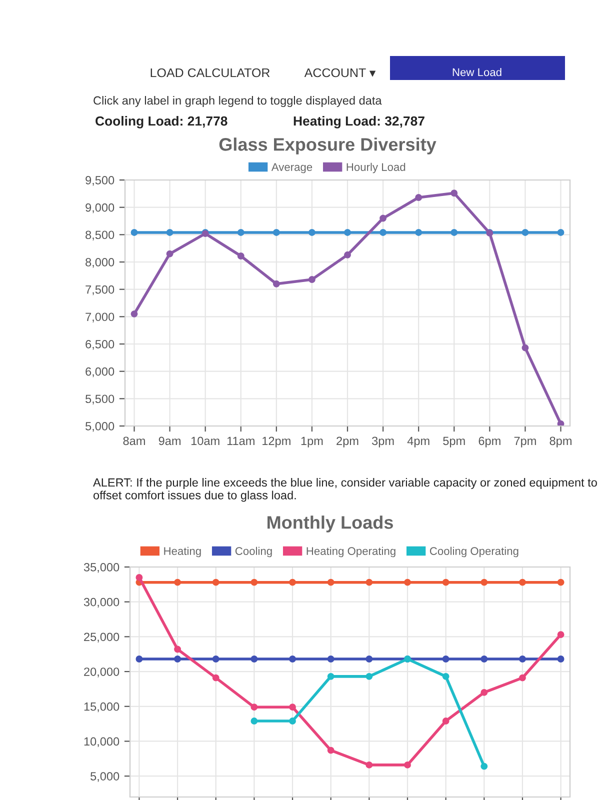 The image size is (600, 800). Describe the element at coordinates (330, 524) in the screenshot. I see `chart-title: Monthly Loads` at that location.